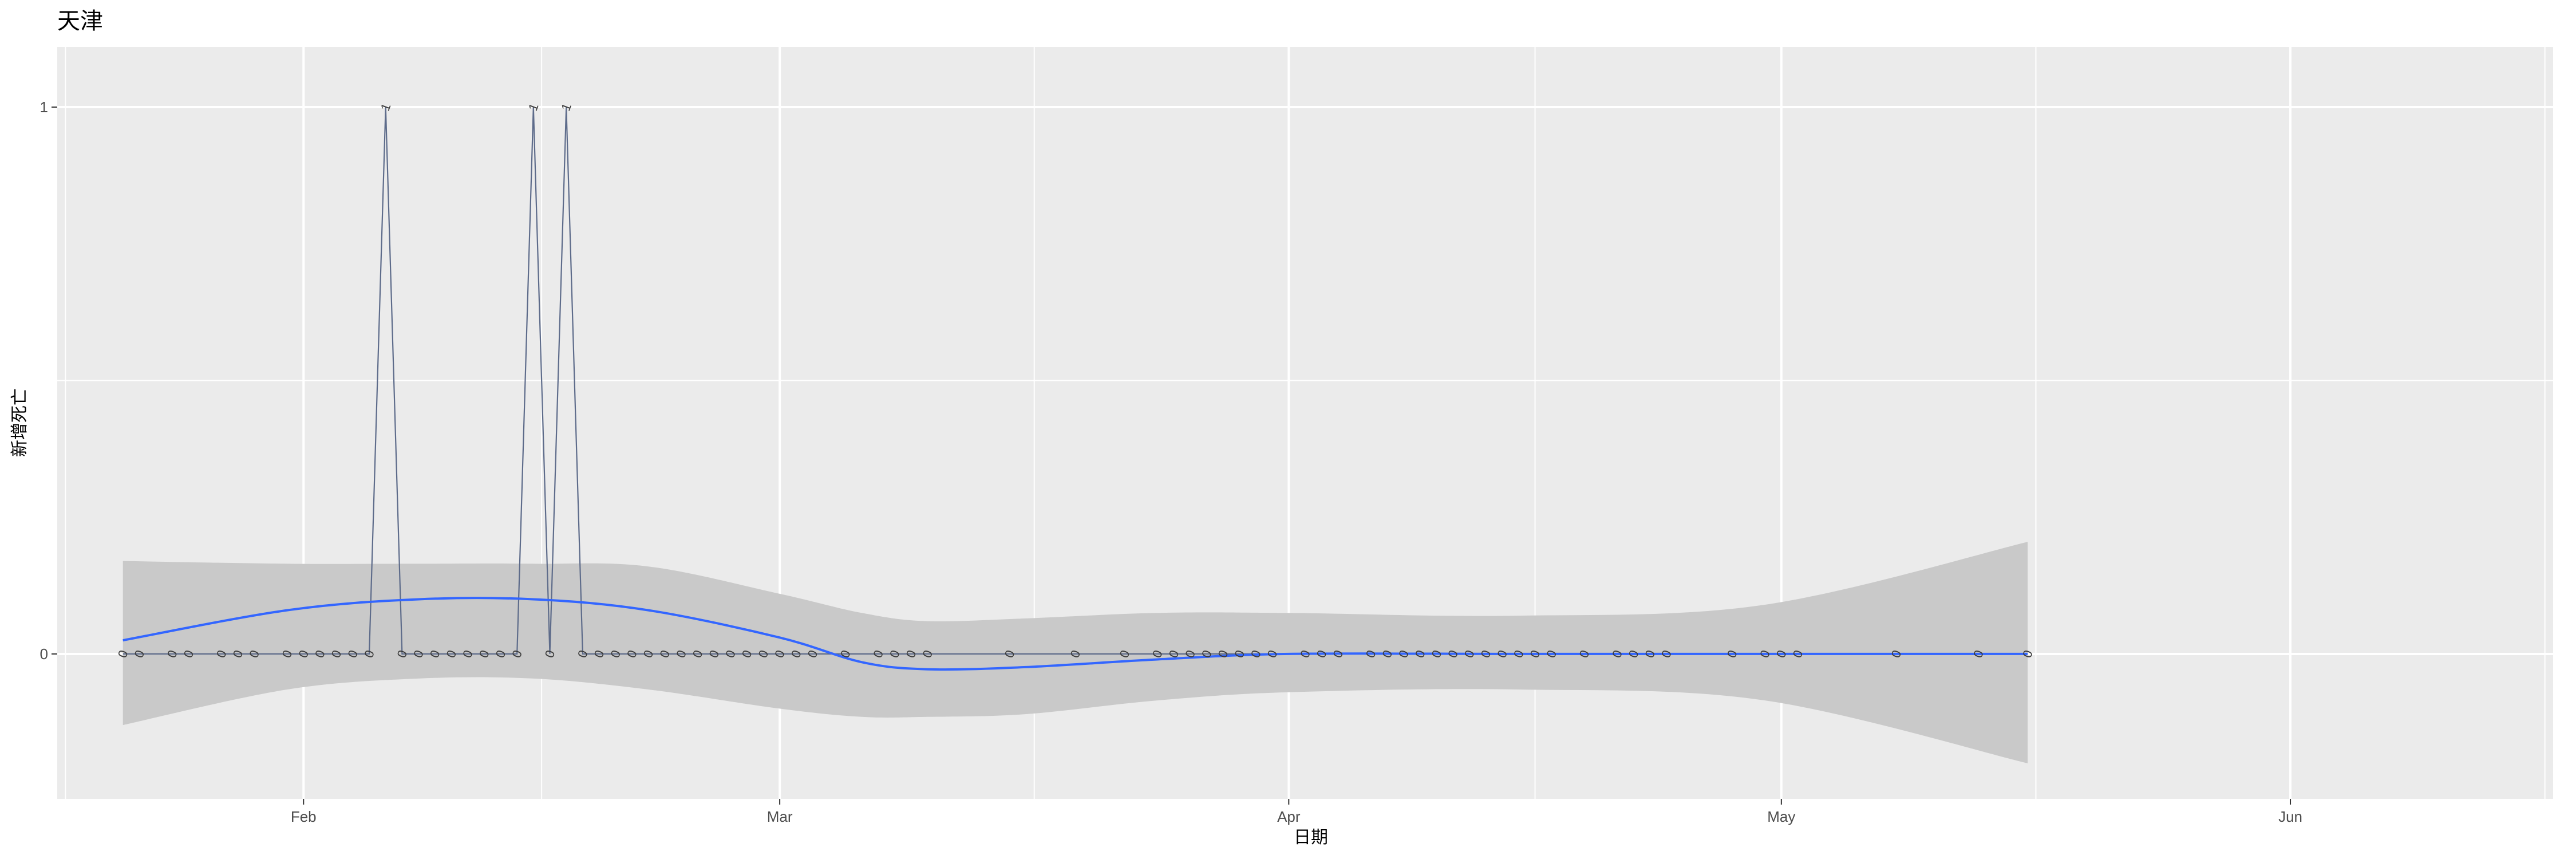  What do you see at coordinates (2290, 816) in the screenshot?
I see `x-tick-label: Jun` at bounding box center [2290, 816].